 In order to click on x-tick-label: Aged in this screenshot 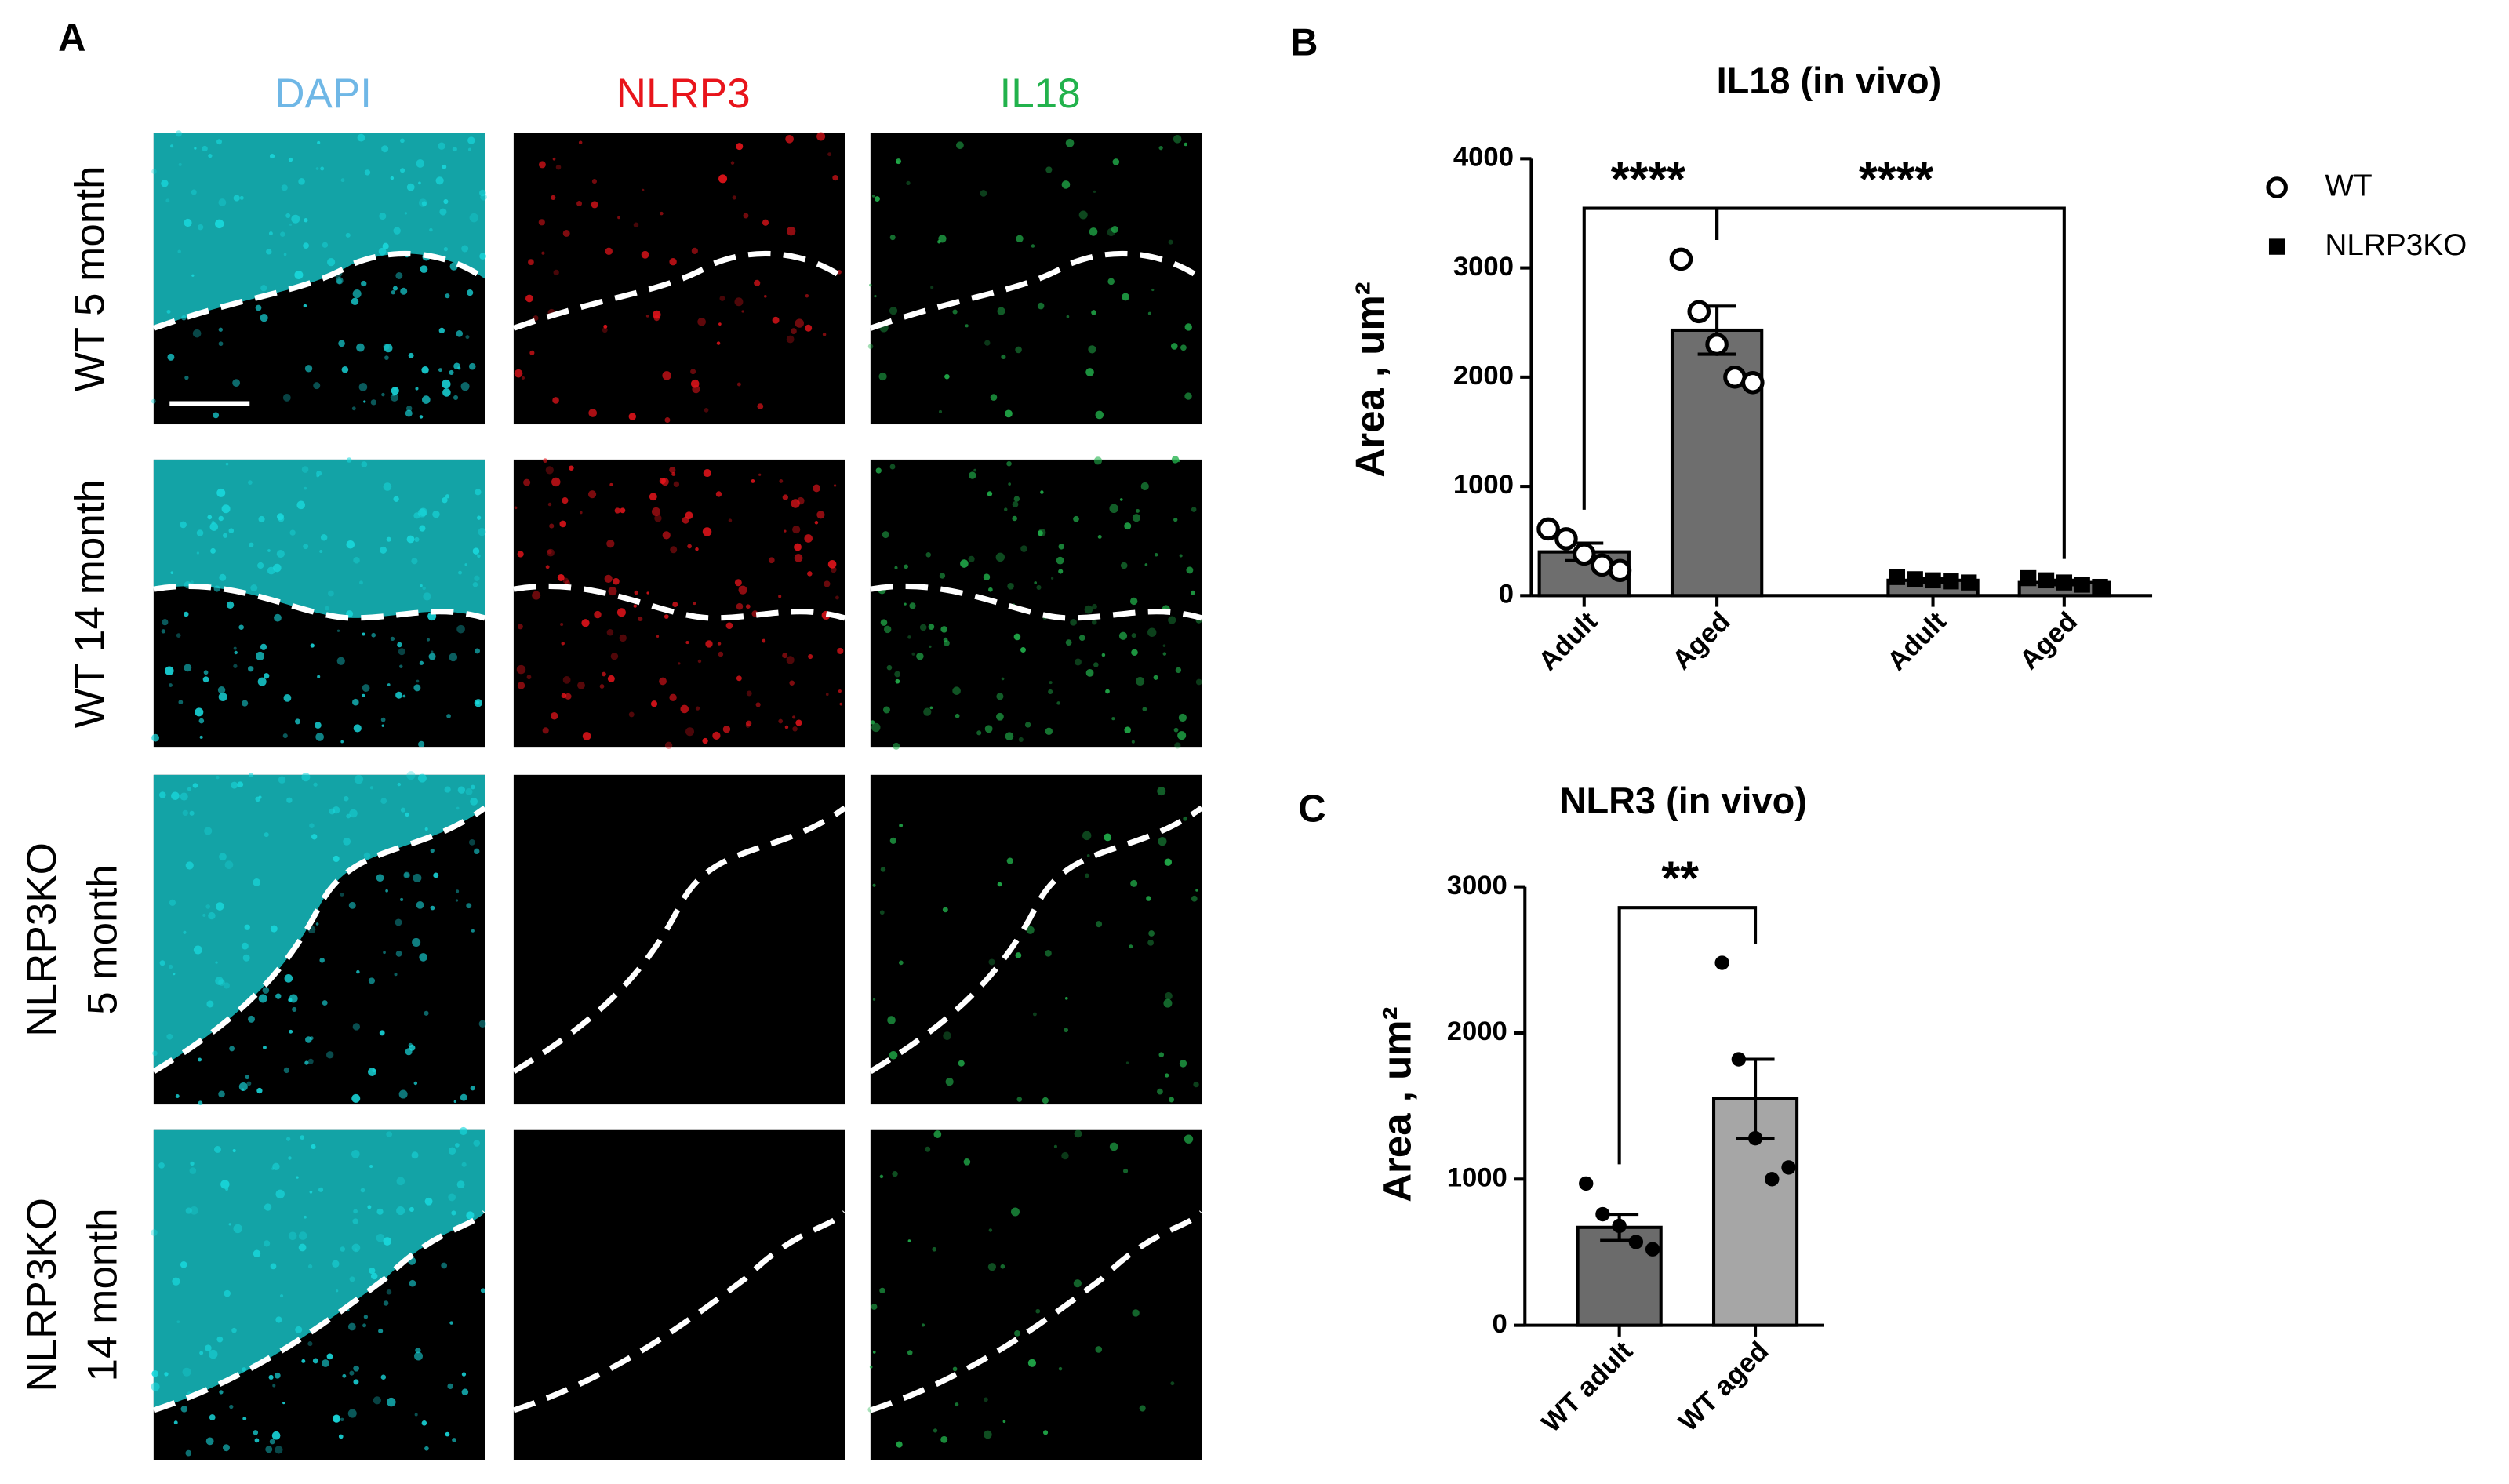, I will do `click(2048, 640)`.